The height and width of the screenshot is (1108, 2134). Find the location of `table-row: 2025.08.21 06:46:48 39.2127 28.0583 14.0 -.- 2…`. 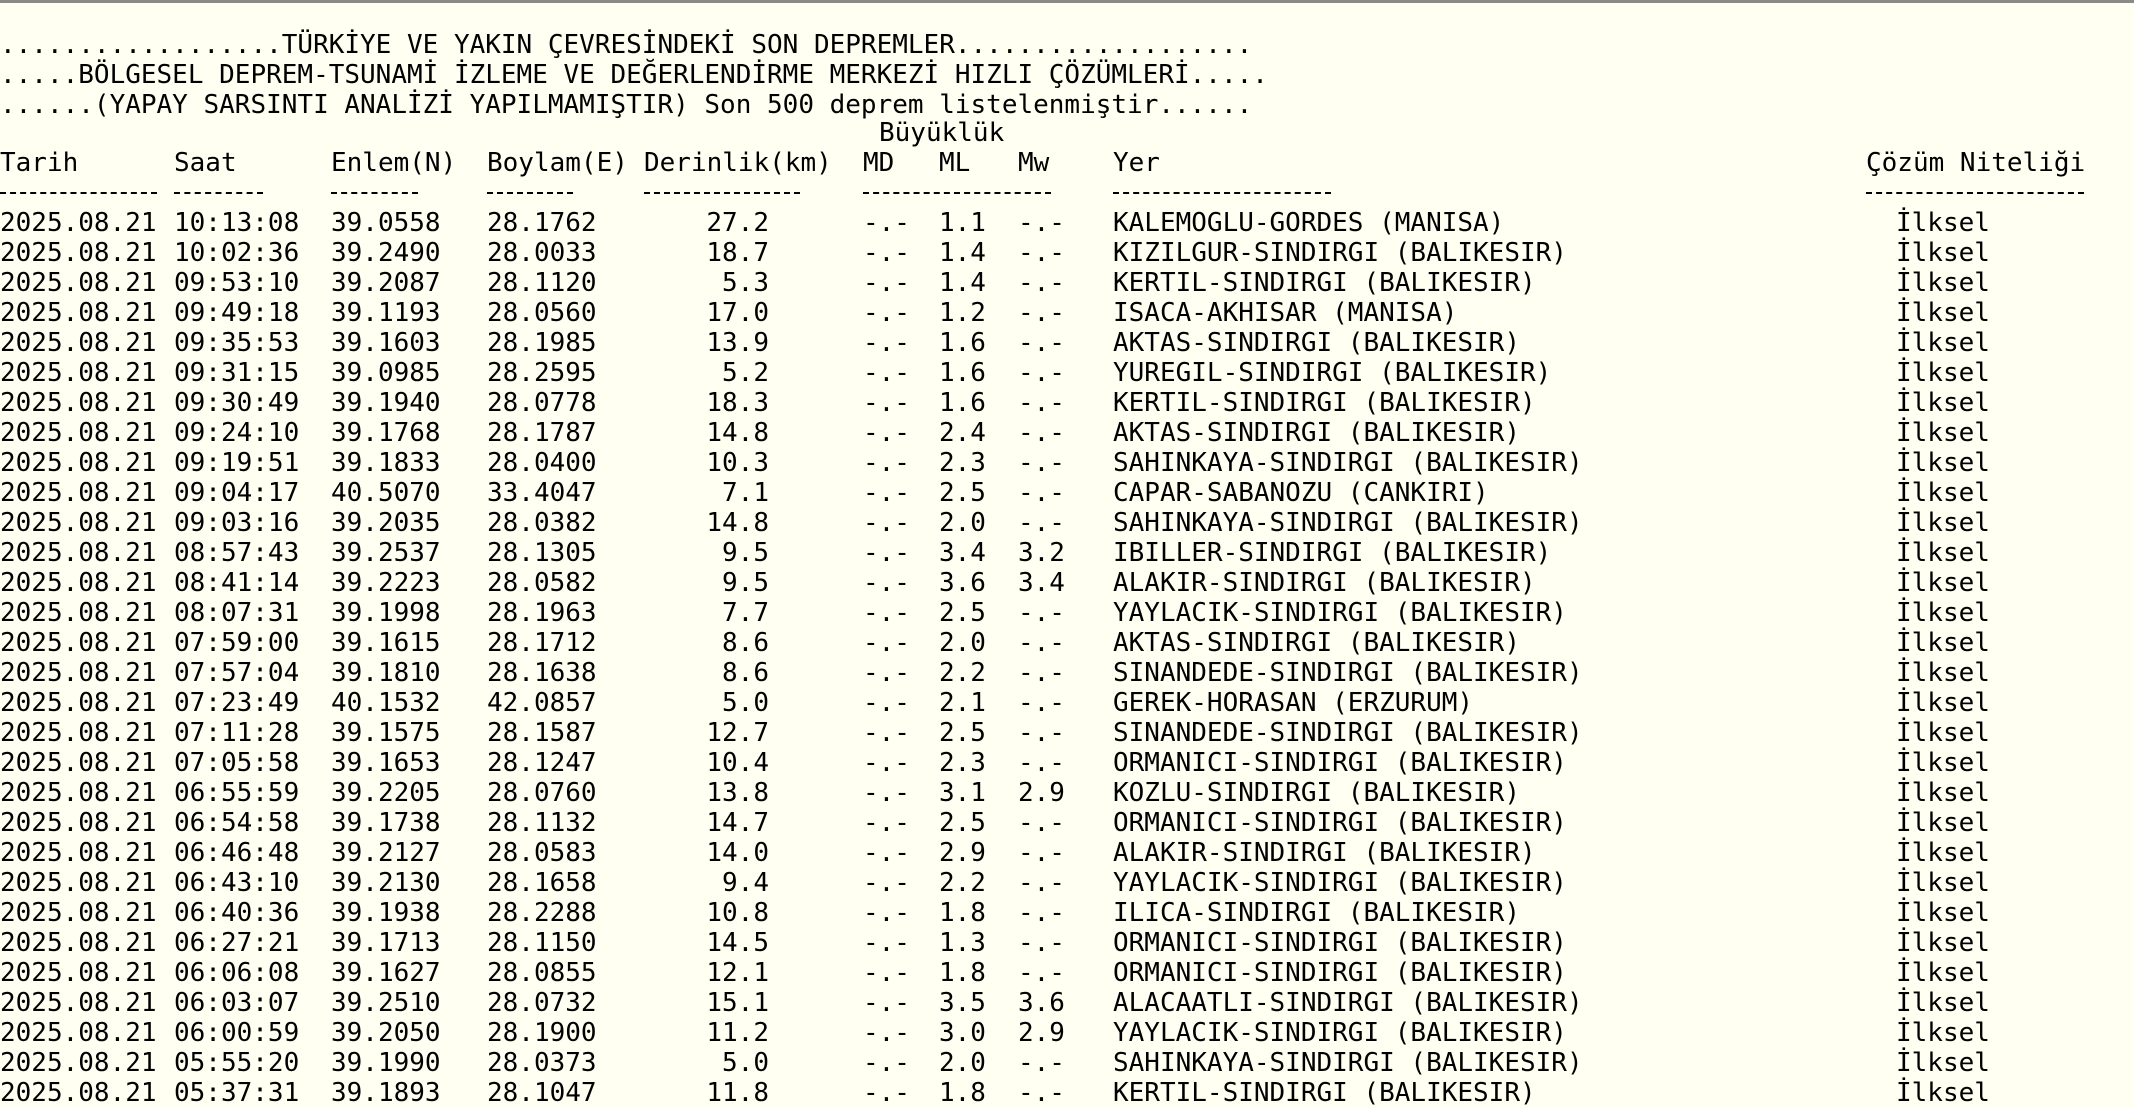

table-row: 2025.08.21 06:46:48 39.2127 28.0583 14.0 -.- 2… is located at coordinates (1067, 853).